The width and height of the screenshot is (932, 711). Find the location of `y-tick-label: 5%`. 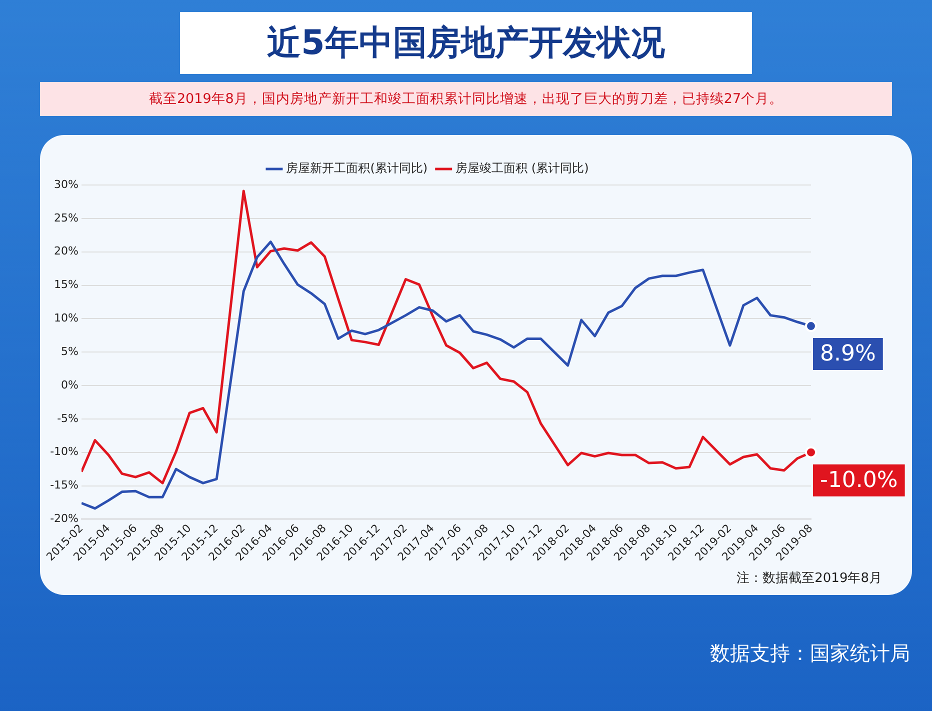

y-tick-label: 5% is located at coordinates (69, 351).